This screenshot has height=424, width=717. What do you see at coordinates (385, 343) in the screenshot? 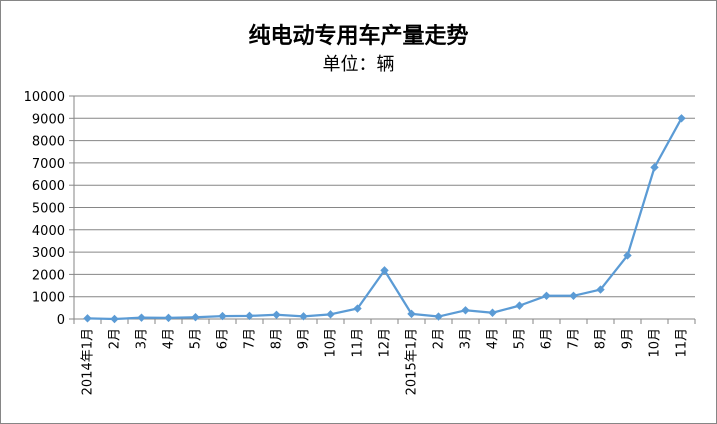
I see `x-tick-label: 12月` at bounding box center [385, 343].